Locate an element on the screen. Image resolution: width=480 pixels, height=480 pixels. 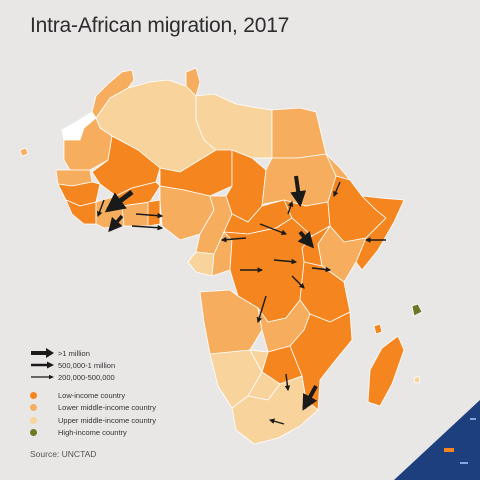
region-madagascar is located at coordinates (386, 371).